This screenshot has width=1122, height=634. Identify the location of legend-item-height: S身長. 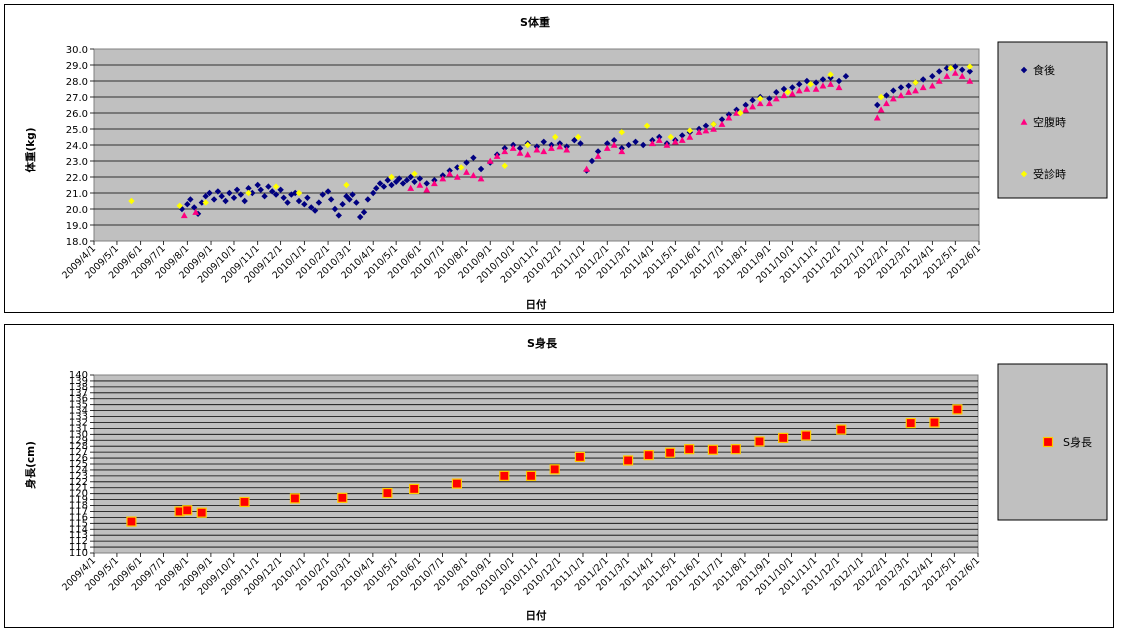
(1067, 442).